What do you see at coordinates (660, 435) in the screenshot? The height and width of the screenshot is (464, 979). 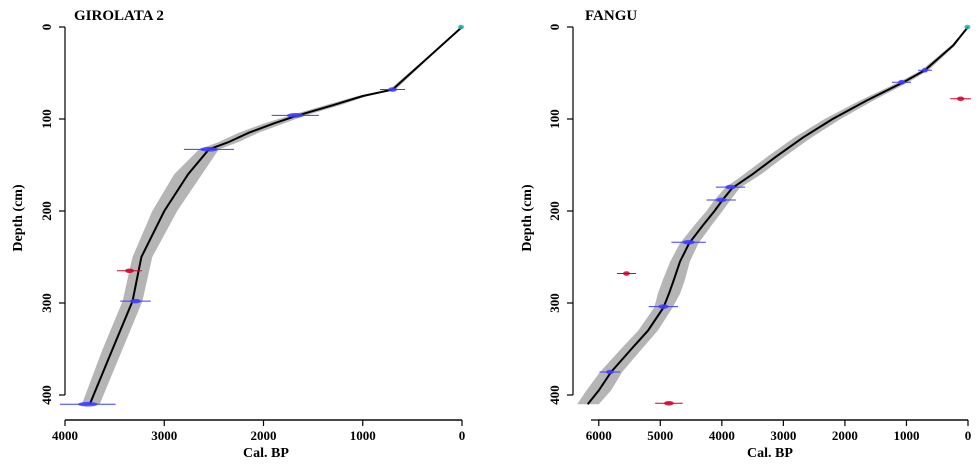 I see `x-tick-label: 5000` at bounding box center [660, 435].